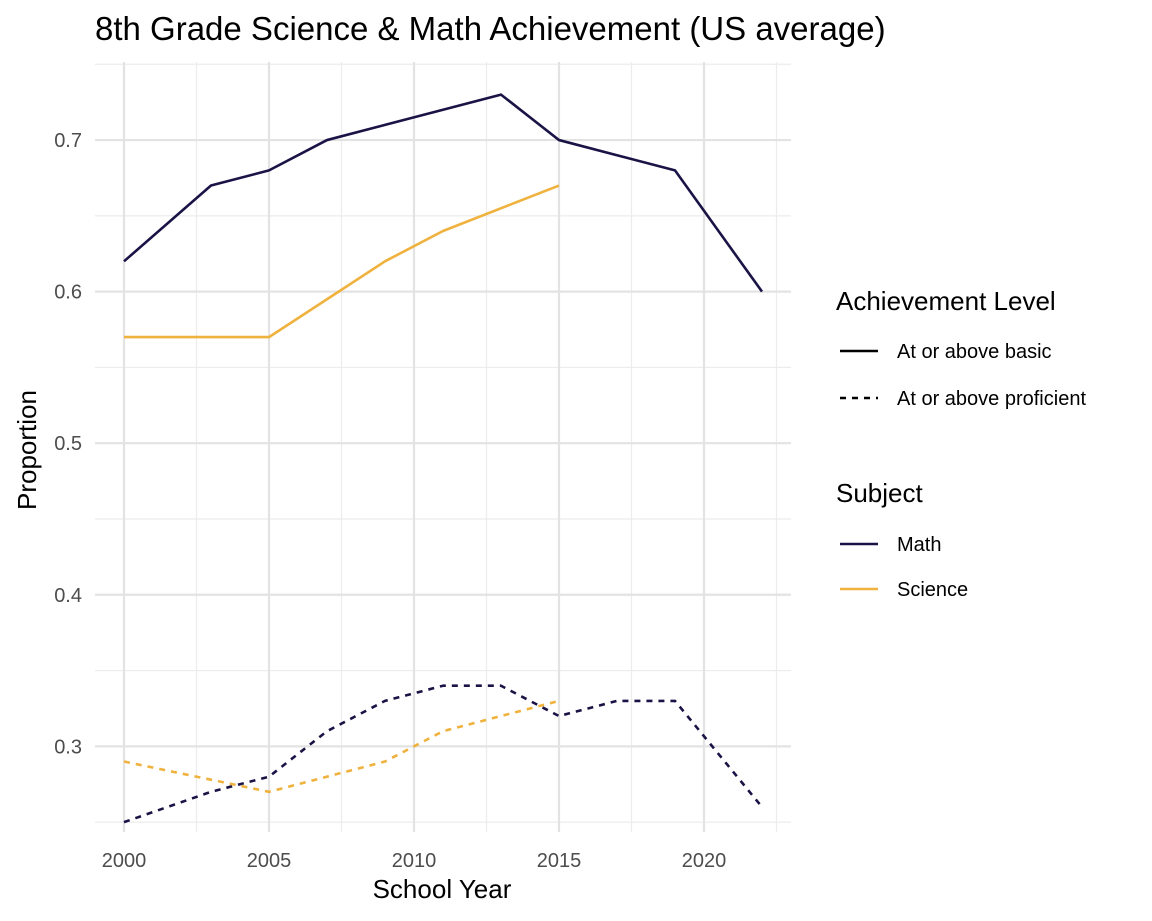  What do you see at coordinates (932, 590) in the screenshot?
I see `legend-label: Science` at bounding box center [932, 590].